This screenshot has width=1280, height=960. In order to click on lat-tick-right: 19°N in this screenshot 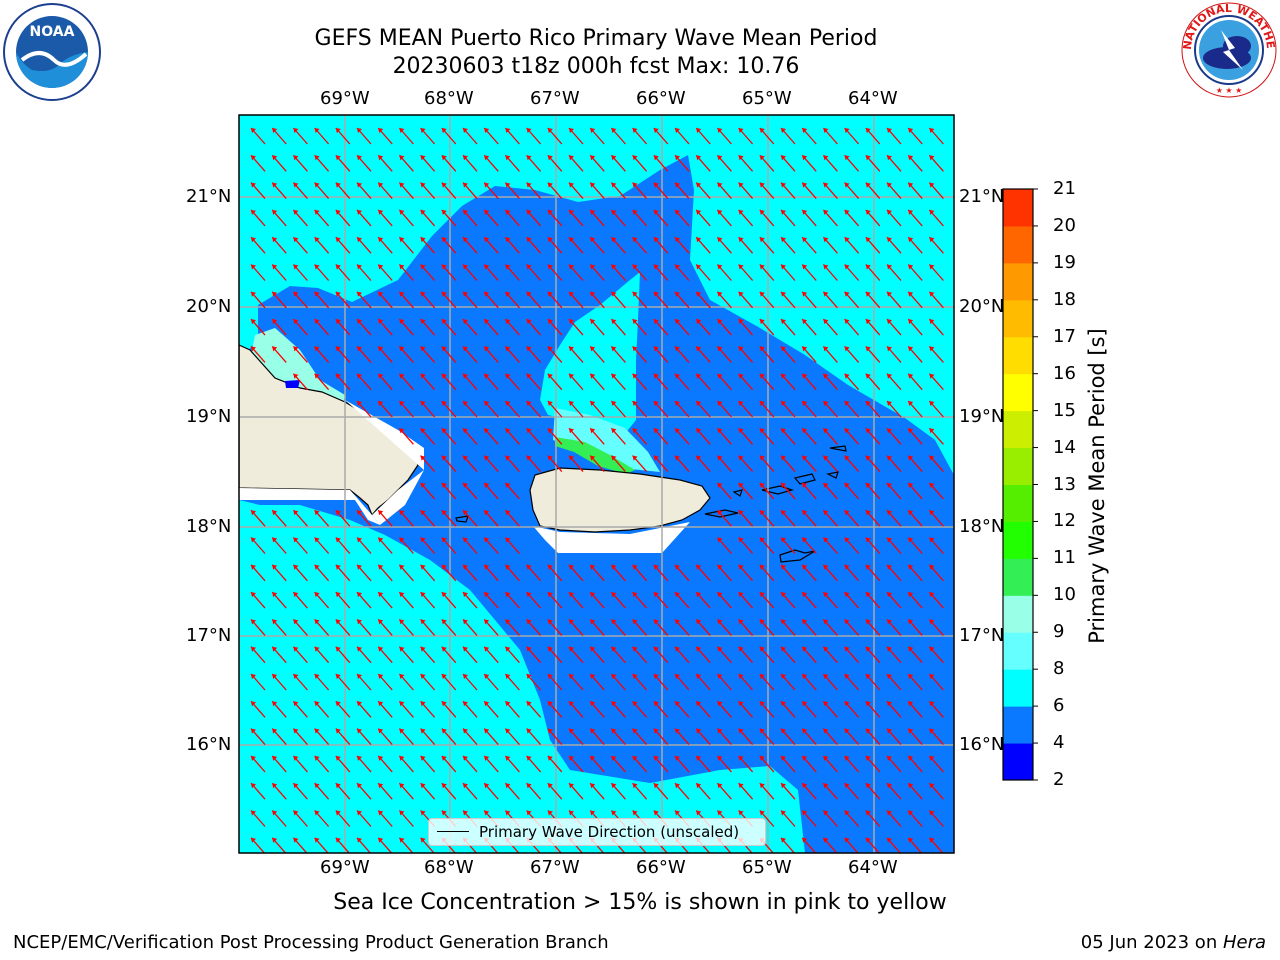, I will do `click(982, 416)`.